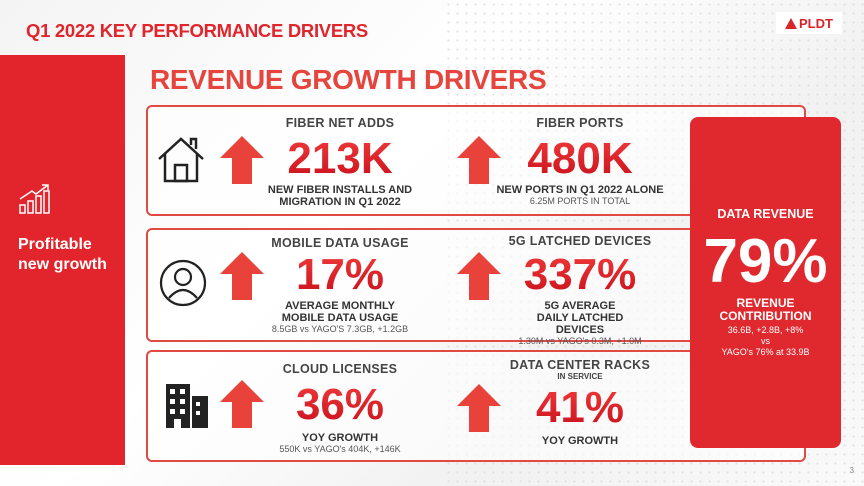  I want to click on logo-text: PLDT, so click(816, 23).